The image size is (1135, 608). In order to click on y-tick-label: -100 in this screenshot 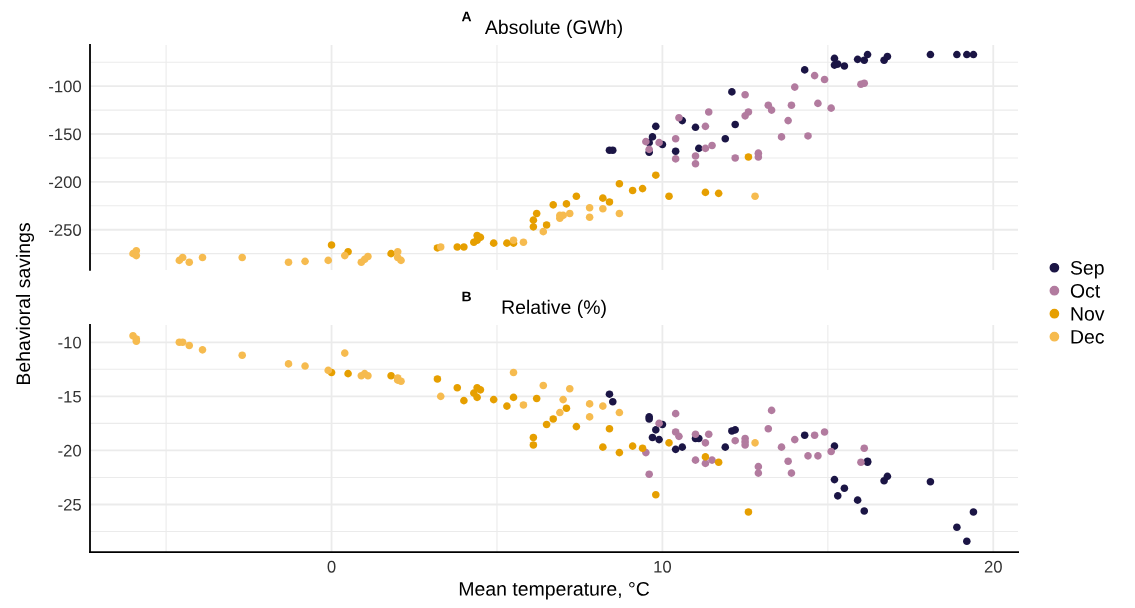, I will do `click(65, 86)`.